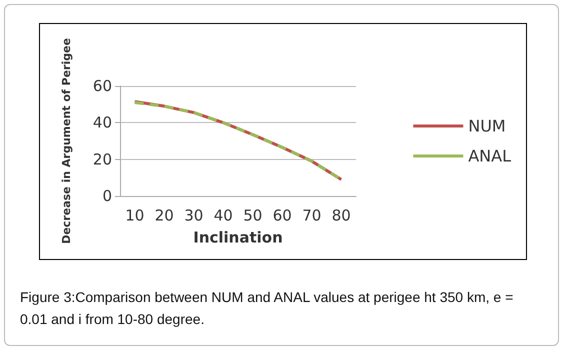 The height and width of the screenshot is (352, 563). I want to click on x-tick-label: 40, so click(223, 215).